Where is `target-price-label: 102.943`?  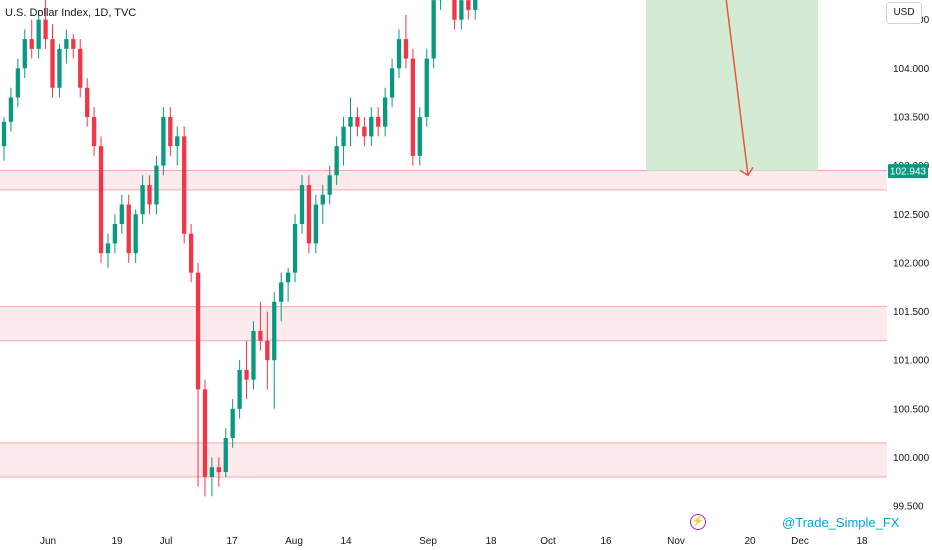
target-price-label: 102.943 is located at coordinates (908, 172).